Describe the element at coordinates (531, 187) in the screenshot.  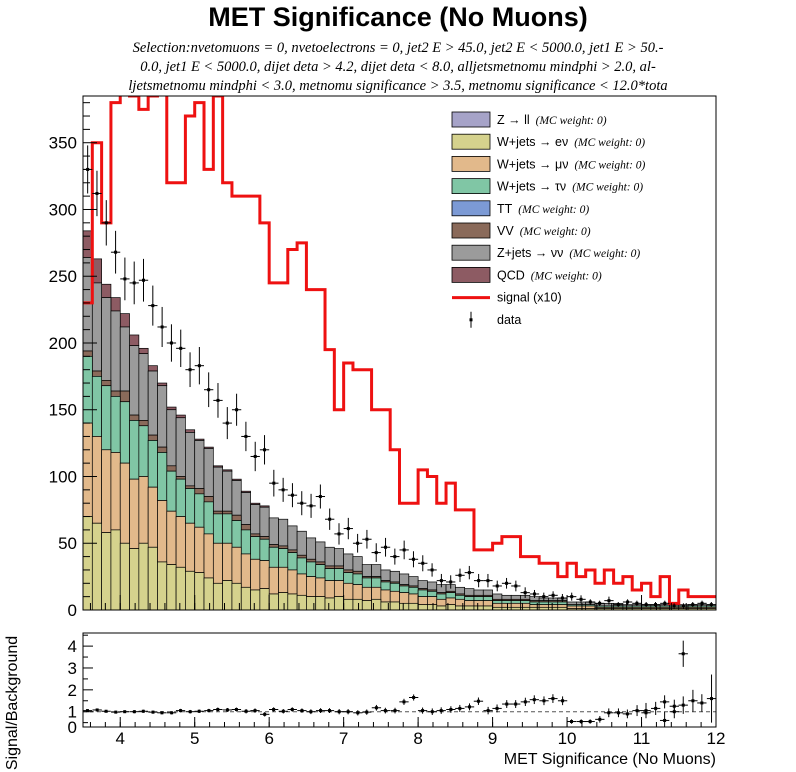
I see `legend-label: W+jets → τν` at that location.